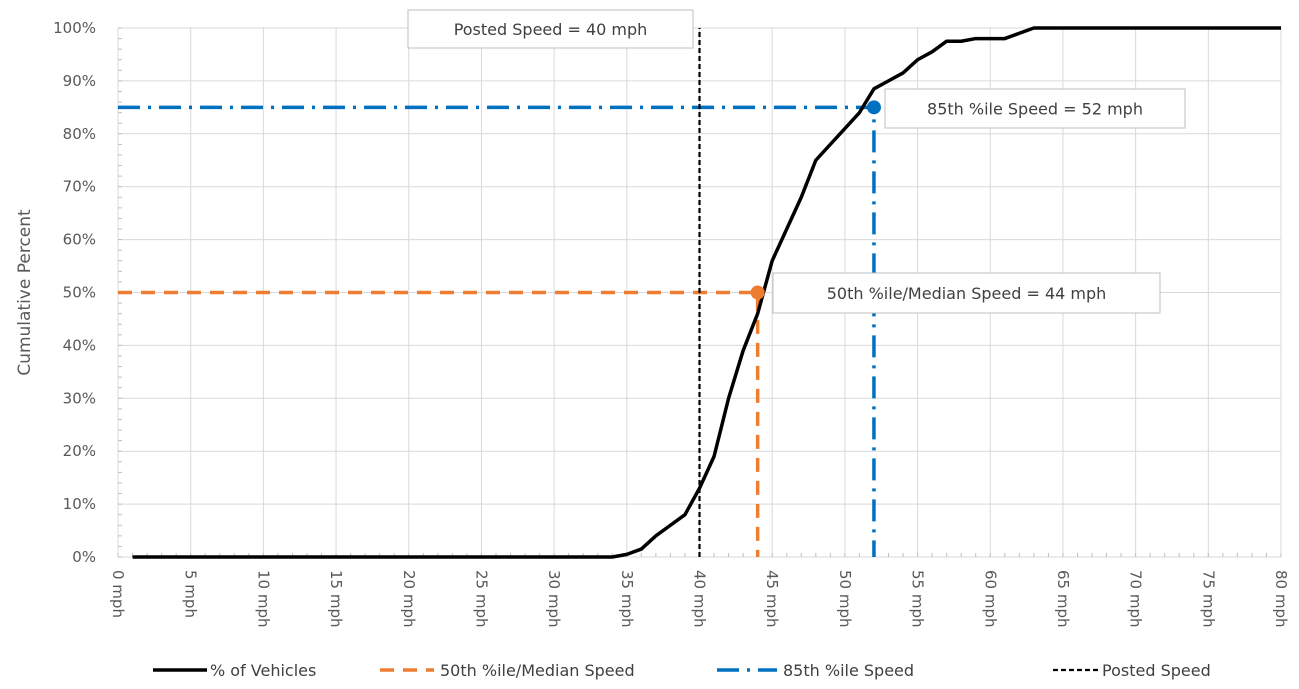 Image resolution: width=1299 pixels, height=689 pixels. Describe the element at coordinates (79, 345) in the screenshot. I see `y-tick-label: 40%` at that location.